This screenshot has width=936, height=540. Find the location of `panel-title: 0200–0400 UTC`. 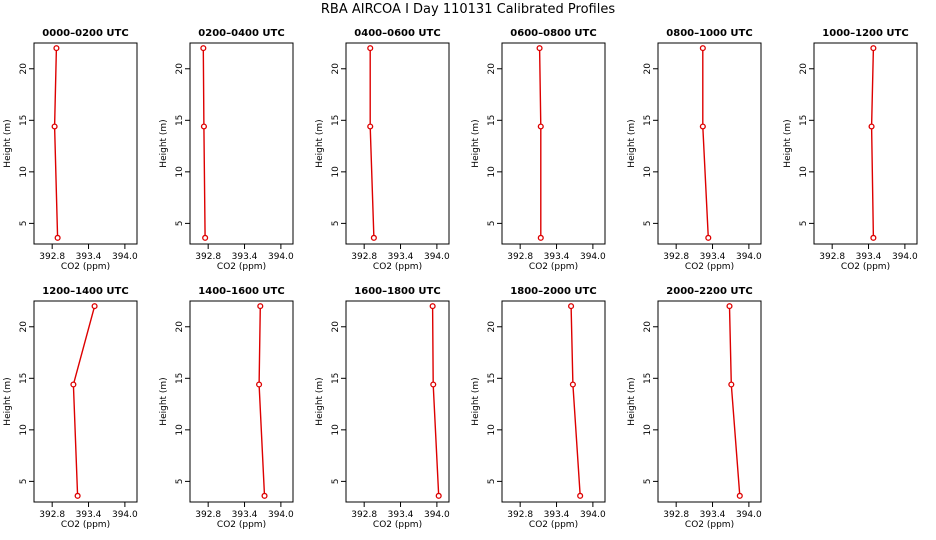

panel-title: 0200–0400 UTC is located at coordinates (241, 33).